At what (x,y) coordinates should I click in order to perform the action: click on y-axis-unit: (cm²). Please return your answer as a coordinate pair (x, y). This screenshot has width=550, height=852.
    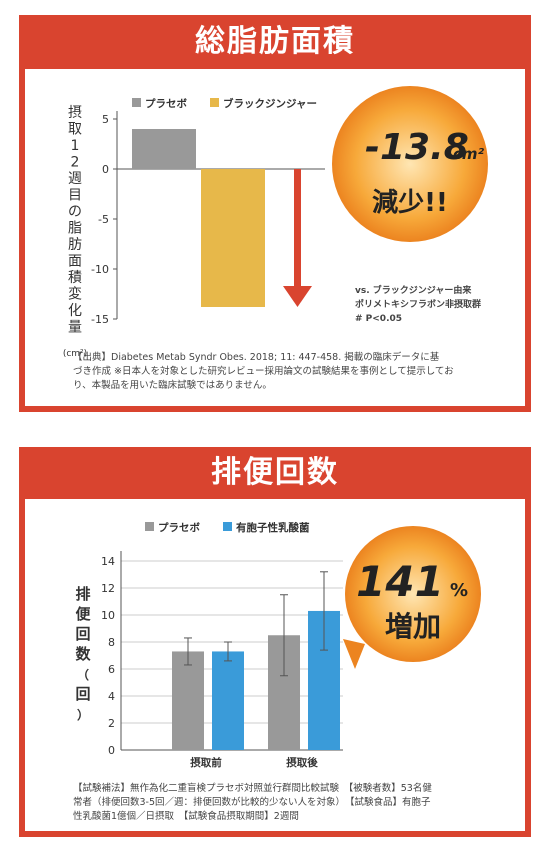
    Looking at the image, I should click on (75, 354).